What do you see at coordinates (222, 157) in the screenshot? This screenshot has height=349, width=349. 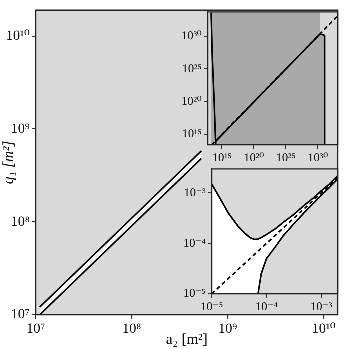 I see `x-tick-label: 10¹⁵` at bounding box center [222, 157].